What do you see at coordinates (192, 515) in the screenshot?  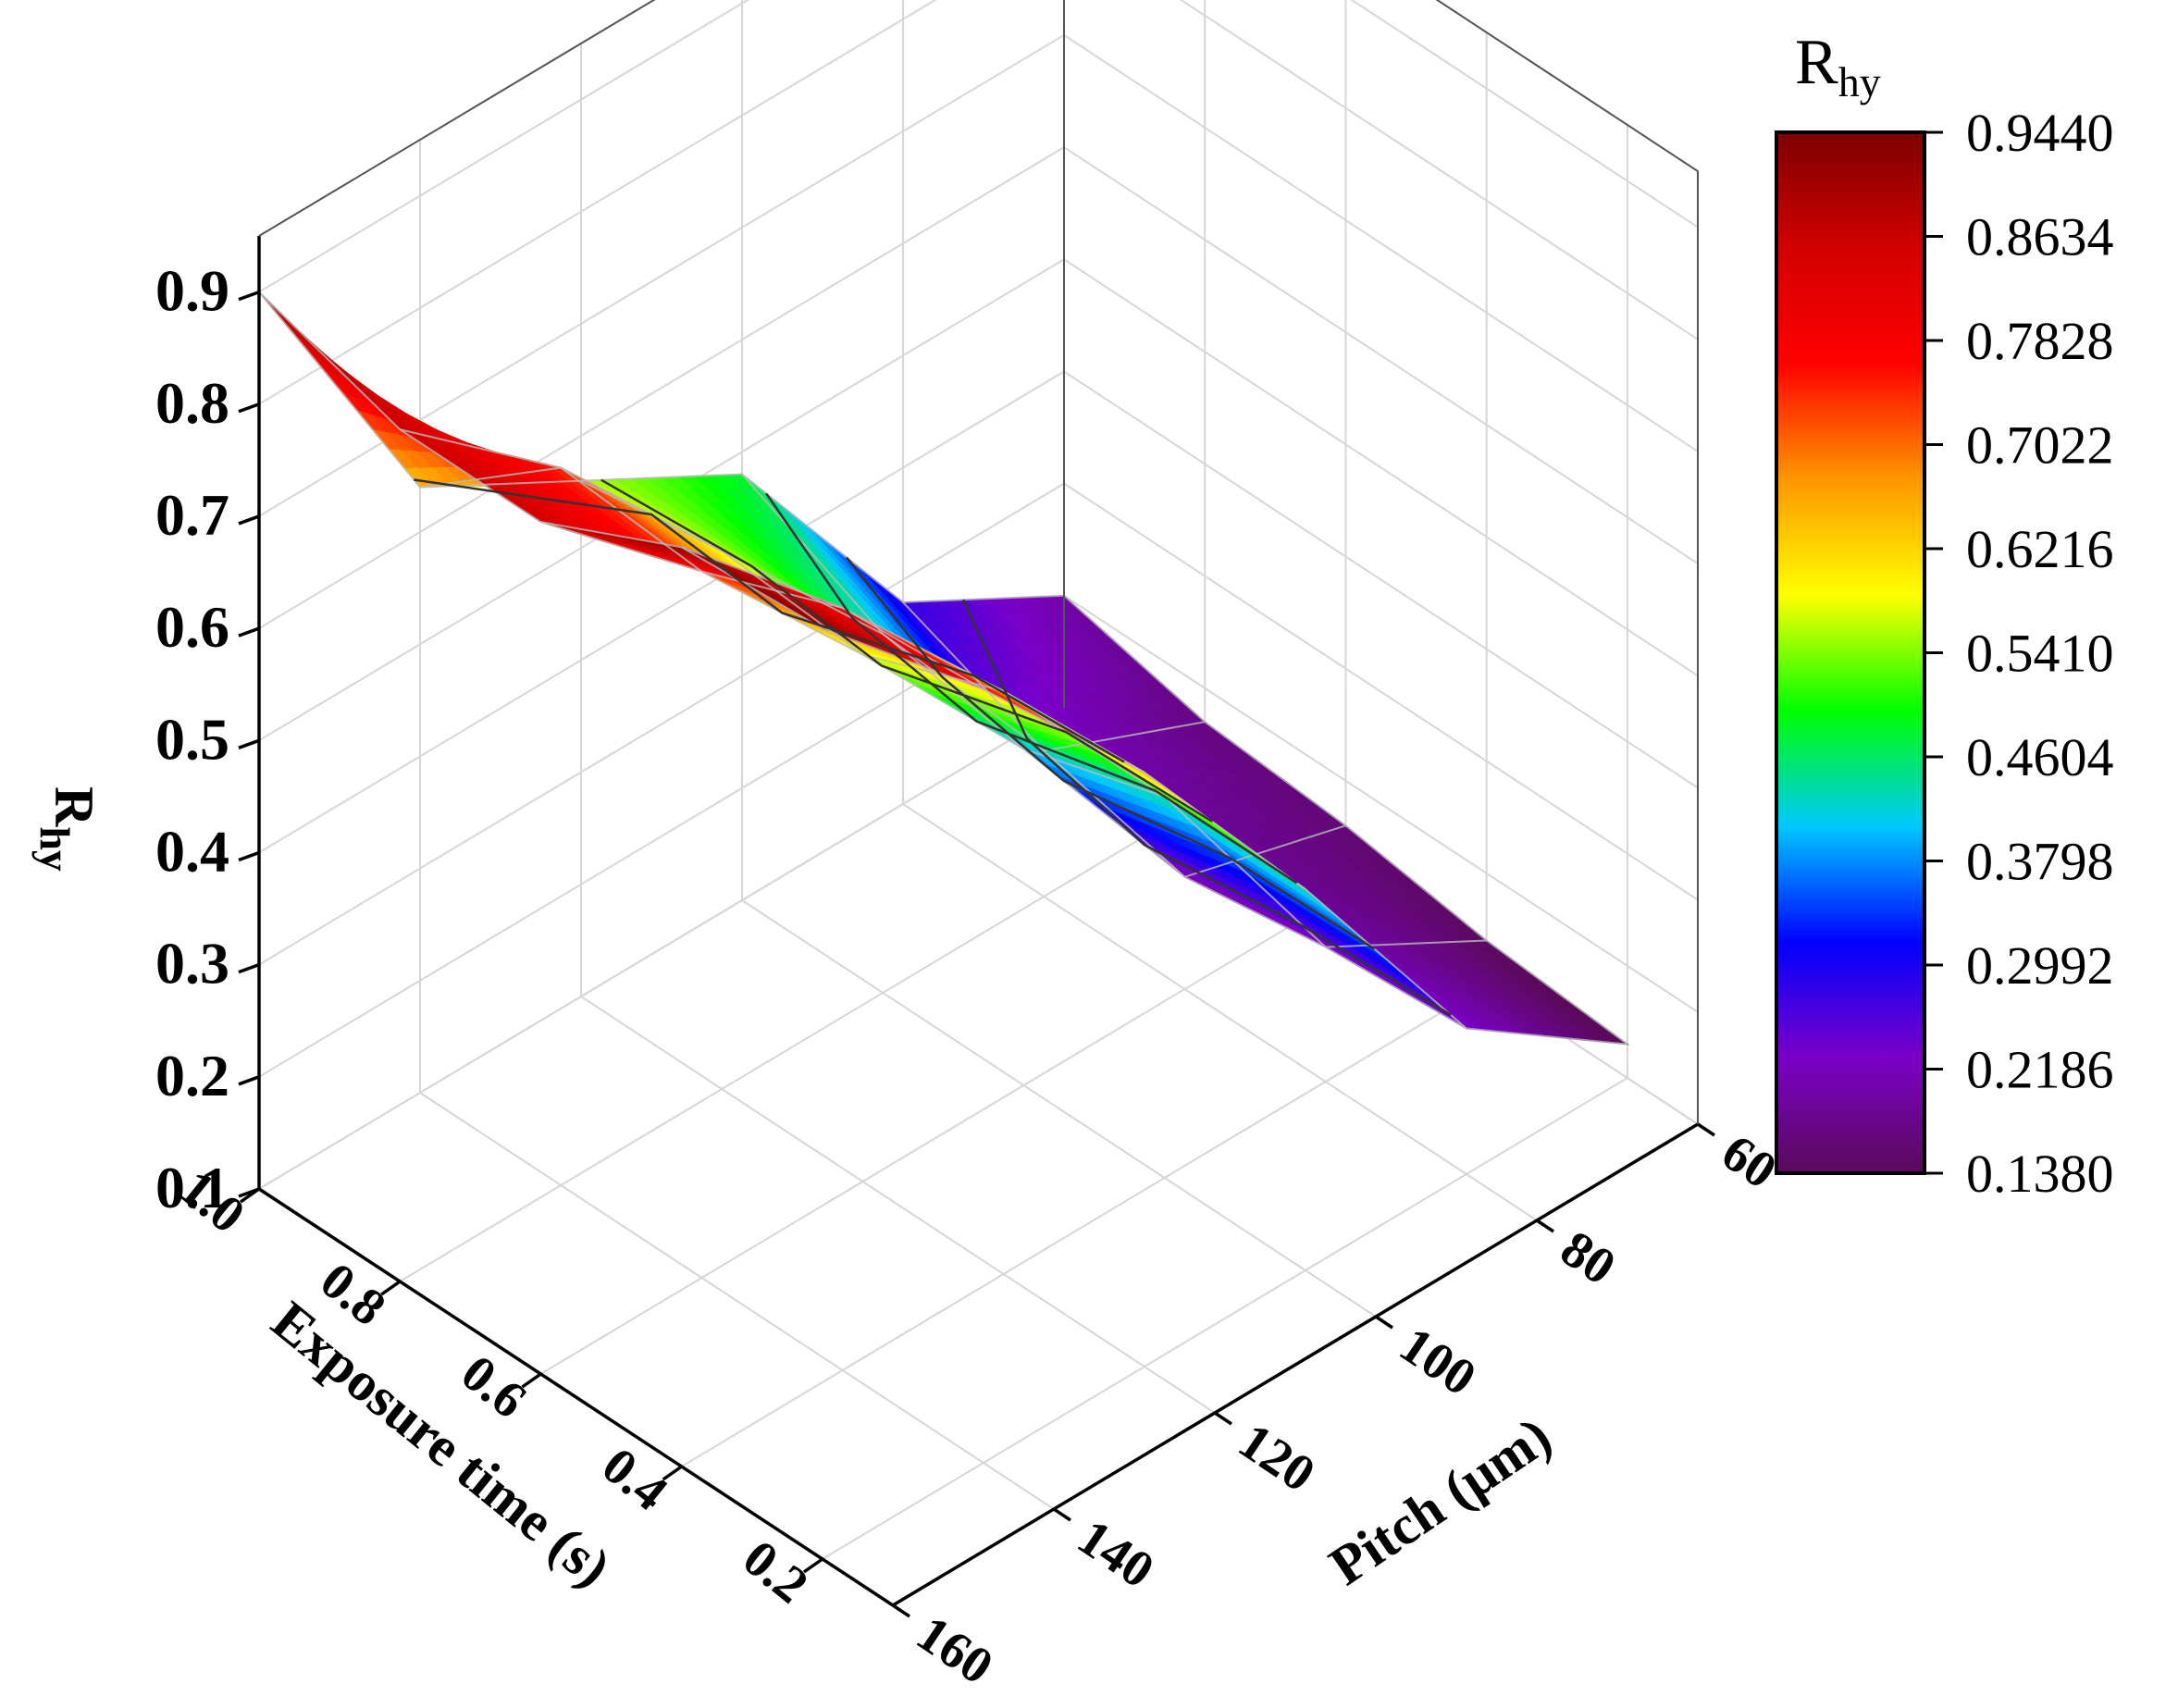 I see `z-tick-label: 0.7` at bounding box center [192, 515].